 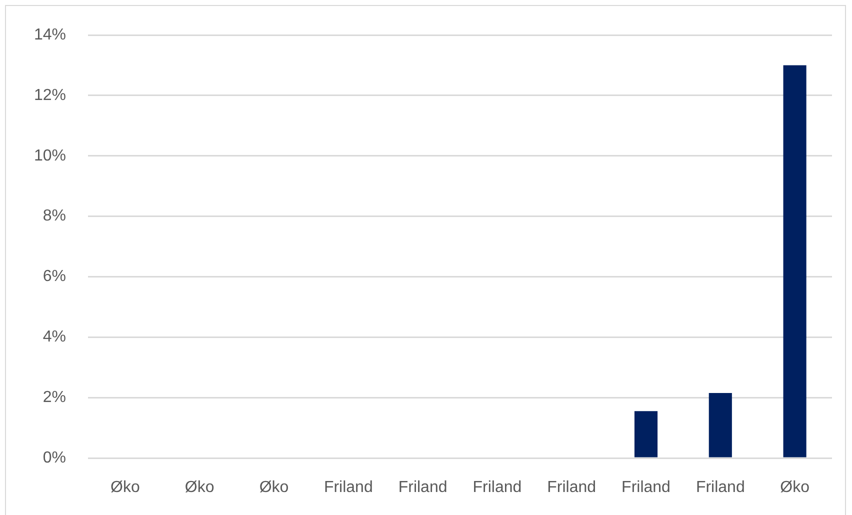 I want to click on y-tick-label: 14%, so click(x=50, y=35).